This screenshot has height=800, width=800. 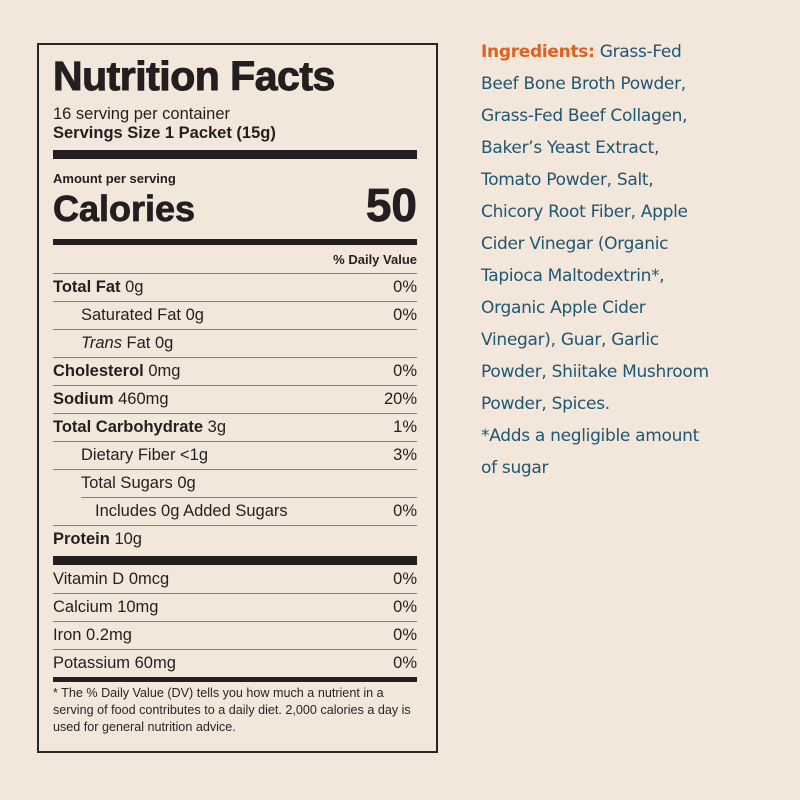 I want to click on nutrient-amount: 460mg, so click(x=143, y=399).